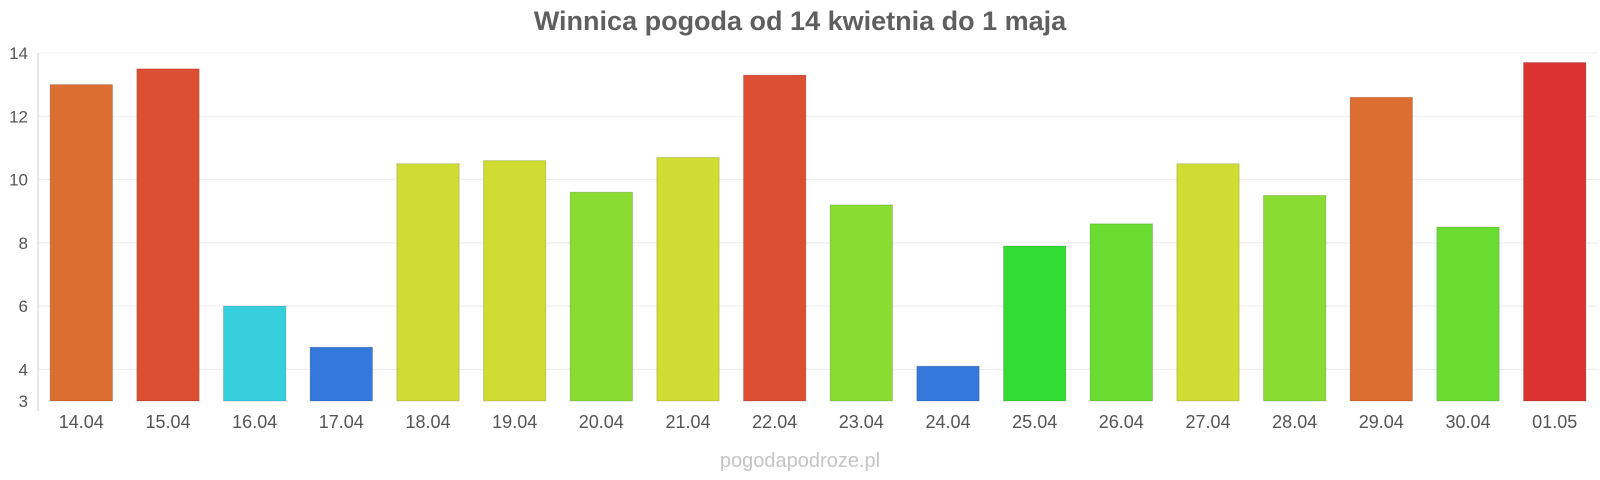 This screenshot has height=480, width=1600. What do you see at coordinates (687, 422) in the screenshot?
I see `x-tick-label: 21.04` at bounding box center [687, 422].